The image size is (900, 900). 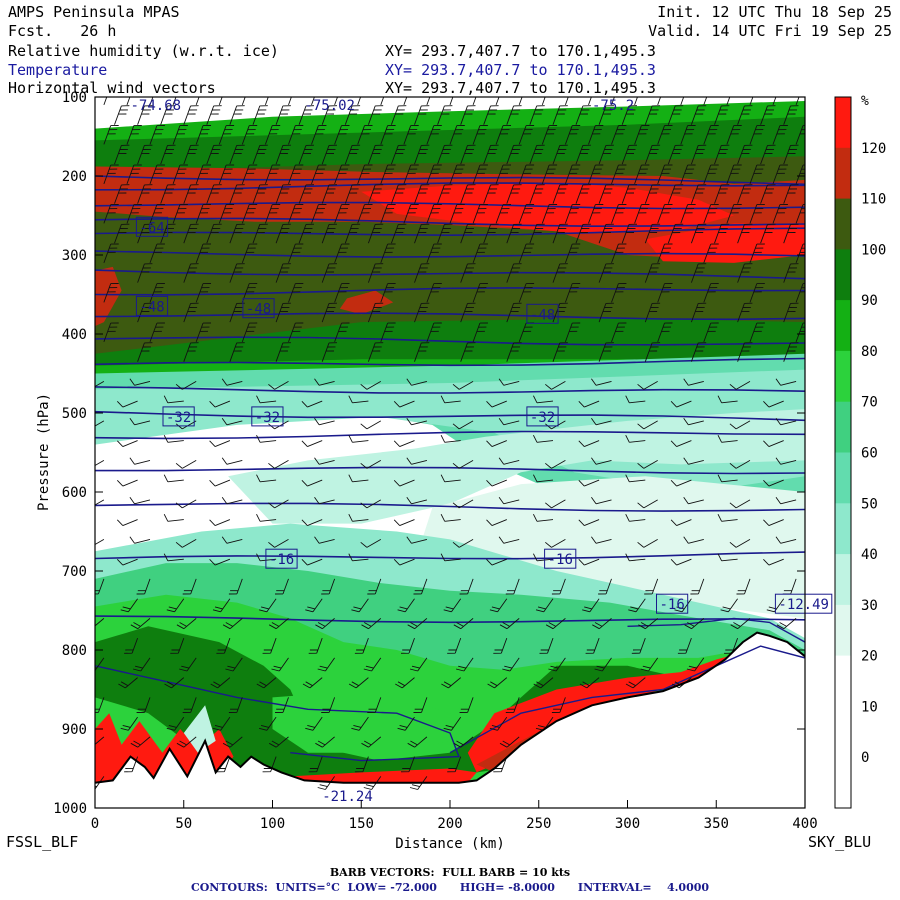 What do you see at coordinates (869, 403) in the screenshot?
I see `colorbar-label: 70` at bounding box center [869, 403].